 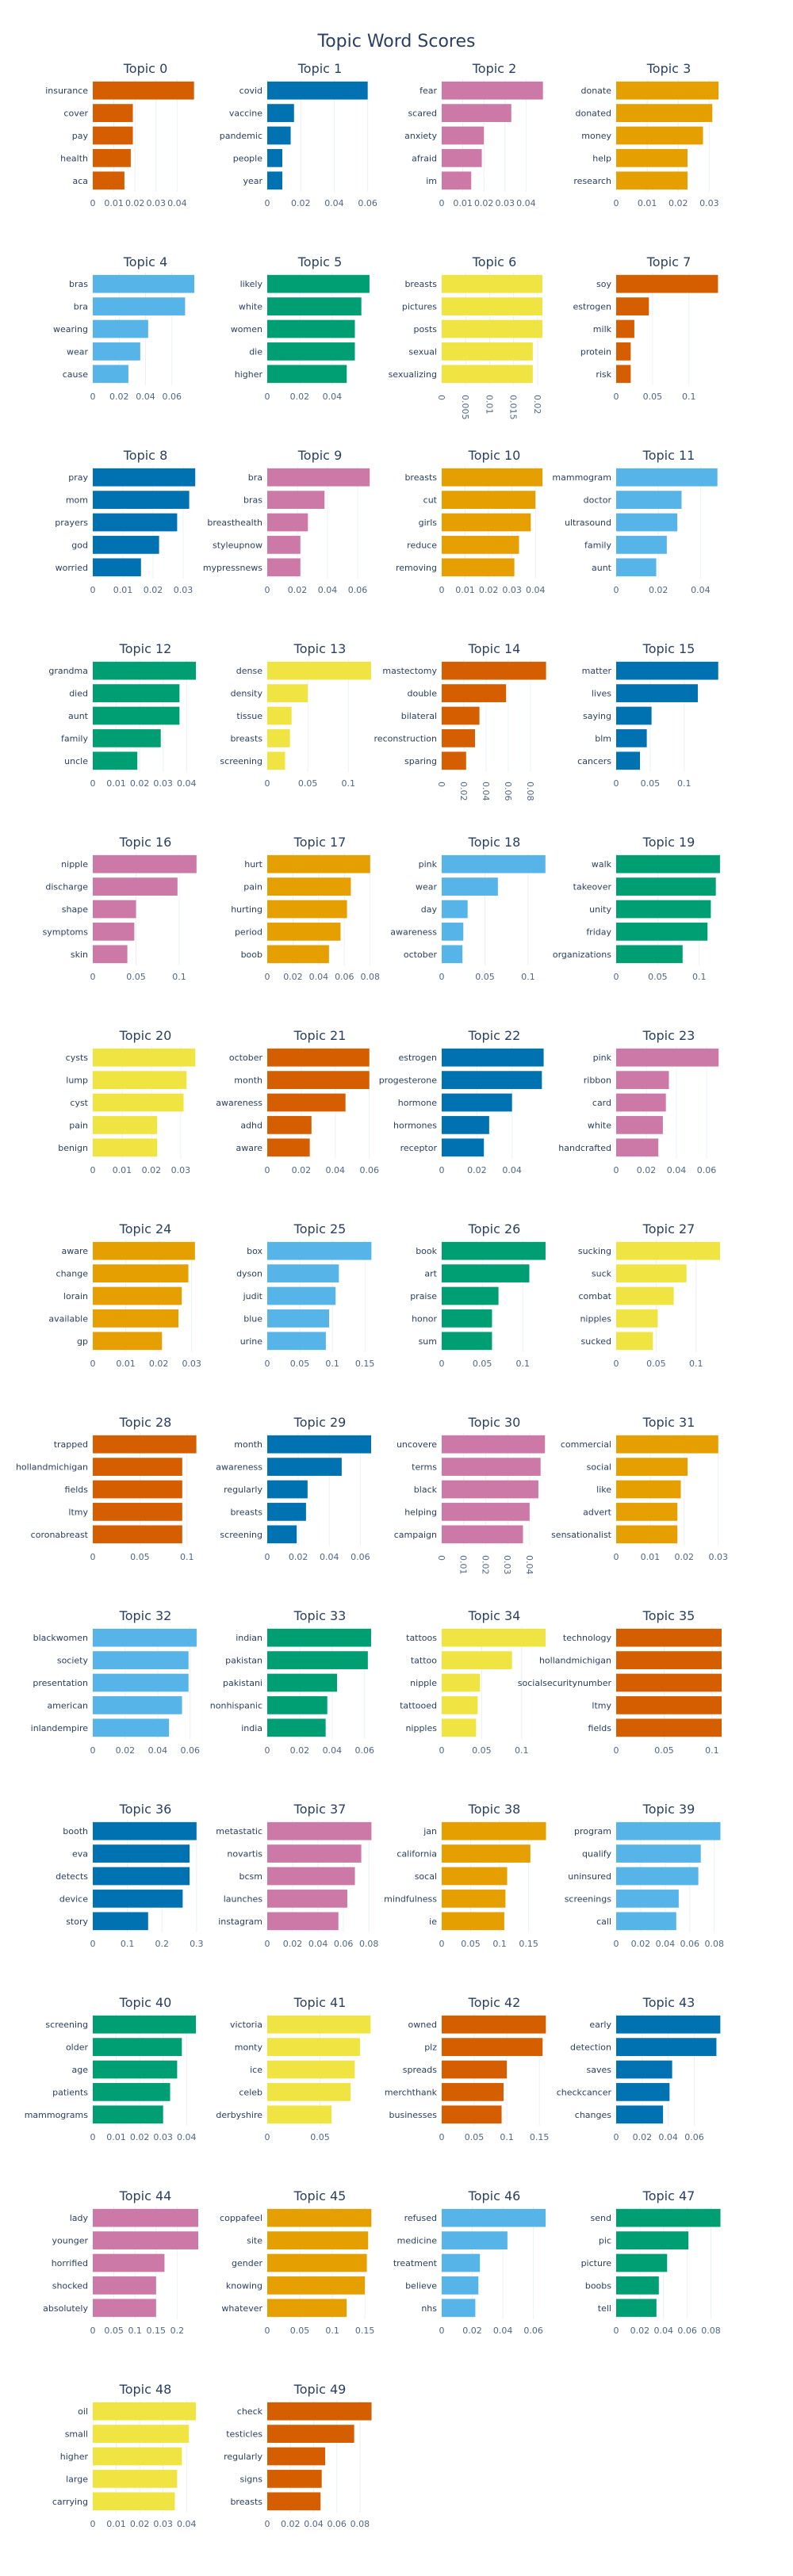 I want to click on bar-aware, so click(x=144, y=1250).